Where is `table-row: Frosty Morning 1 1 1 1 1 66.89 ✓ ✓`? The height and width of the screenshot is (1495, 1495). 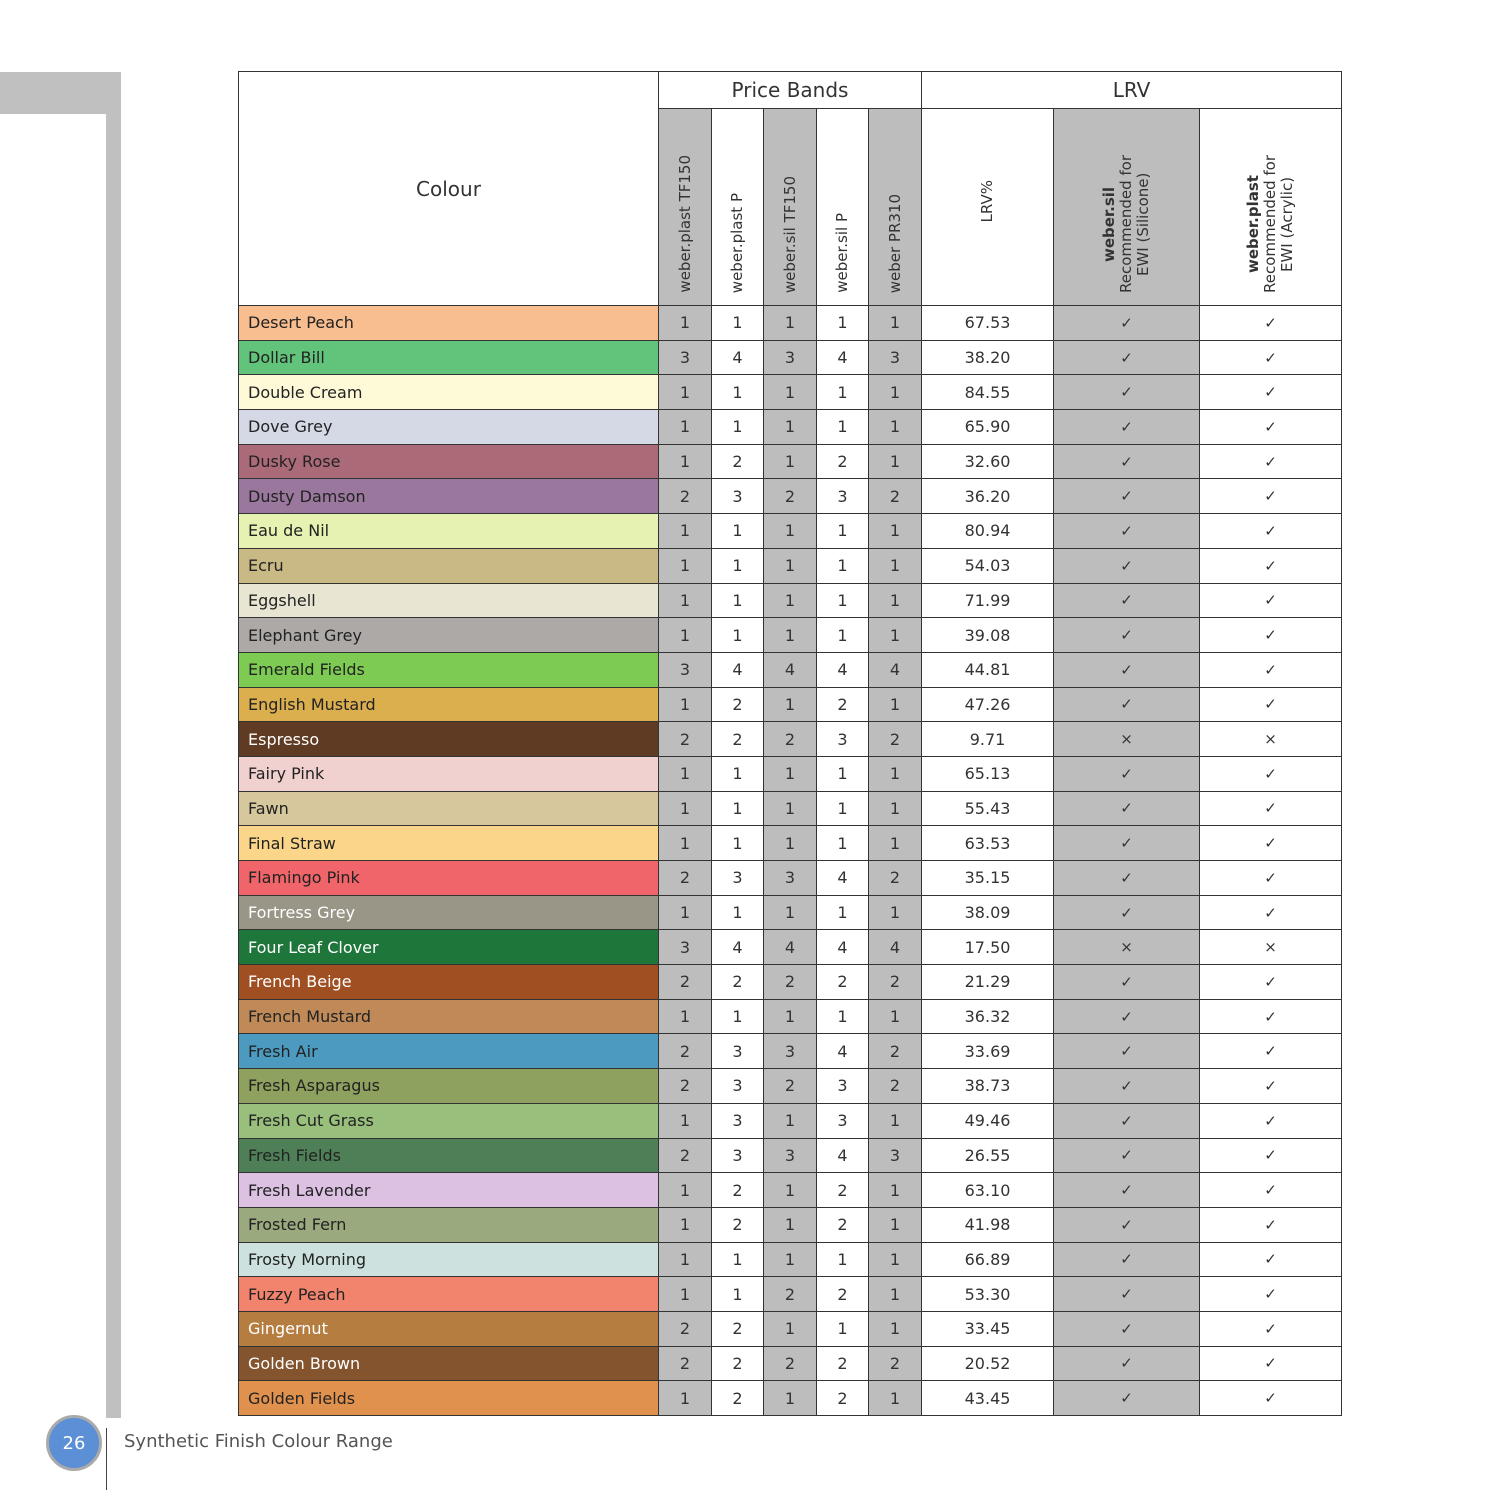 table-row: Frosty Morning 1 1 1 1 1 66.89 ✓ ✓ is located at coordinates (790, 1259).